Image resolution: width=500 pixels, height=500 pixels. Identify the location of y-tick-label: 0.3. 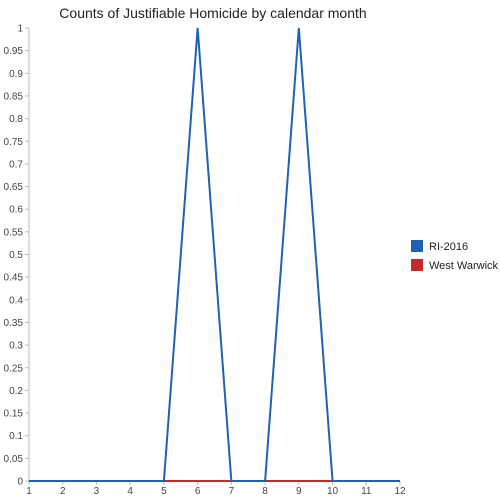
(16, 346).